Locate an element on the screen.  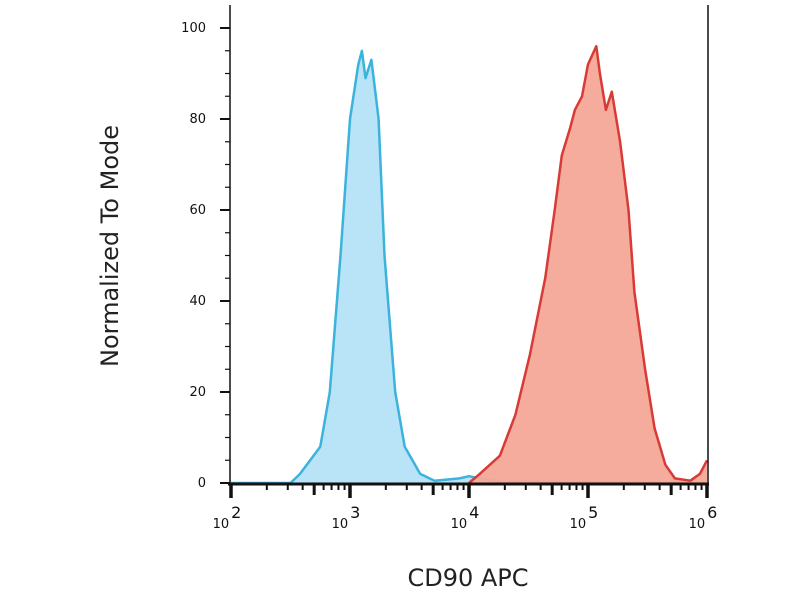
x-tick-label: 10³ is located at coordinates (346, 517).